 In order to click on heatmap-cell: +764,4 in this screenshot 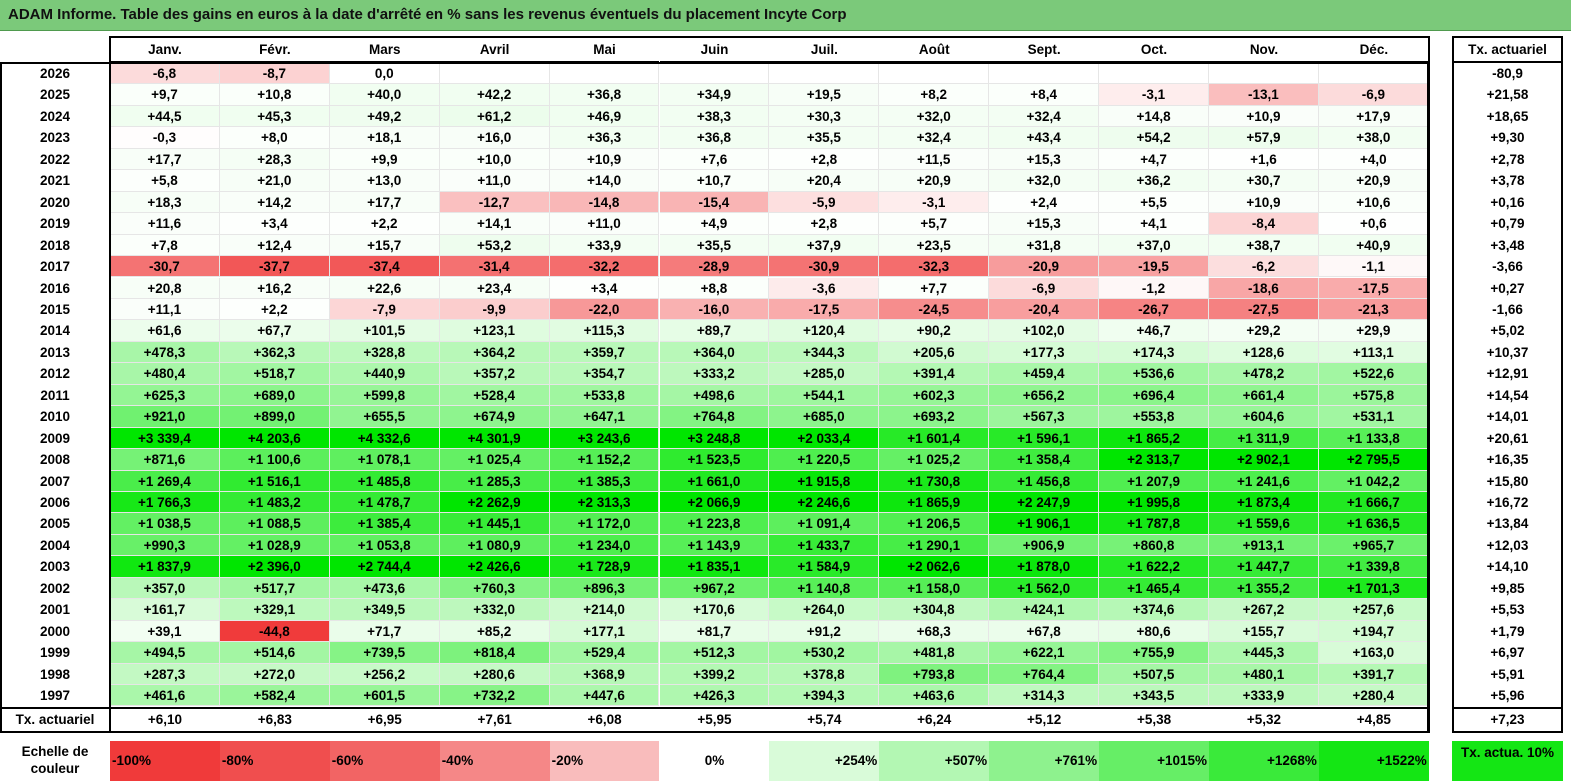, I will do `click(1044, 674)`.